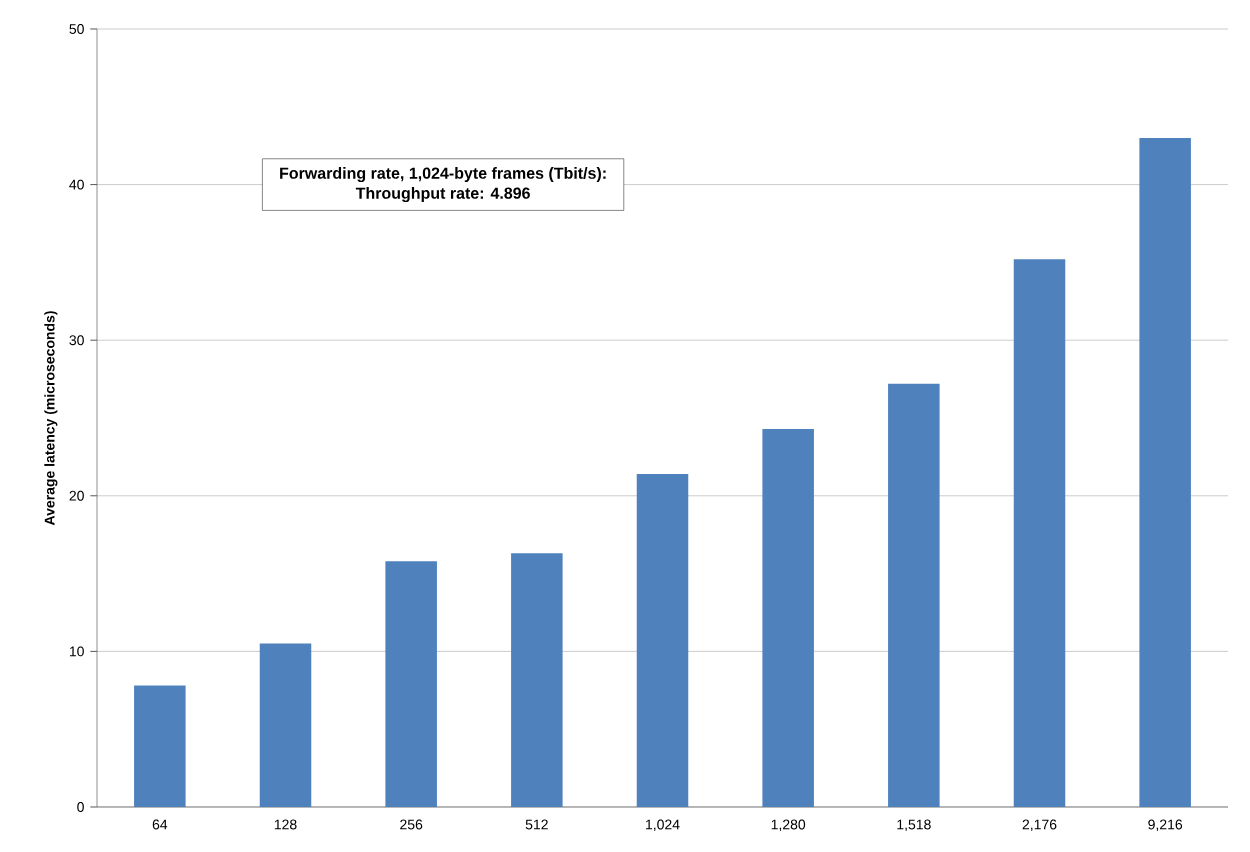  Describe the element at coordinates (443, 175) in the screenshot. I see `annotation: Forwarding rate, 1,024-byte frames (Tbit/s):` at that location.